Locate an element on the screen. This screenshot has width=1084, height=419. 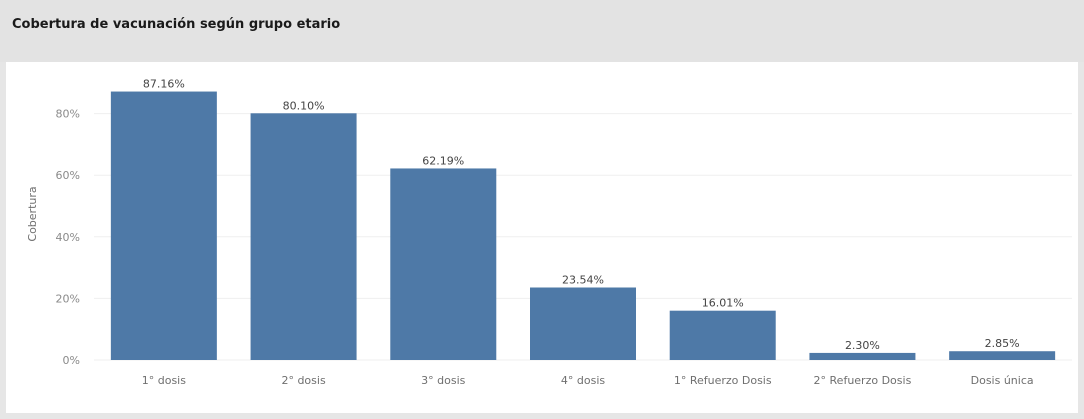
y-tick-label: 40% is located at coordinates (68, 237).